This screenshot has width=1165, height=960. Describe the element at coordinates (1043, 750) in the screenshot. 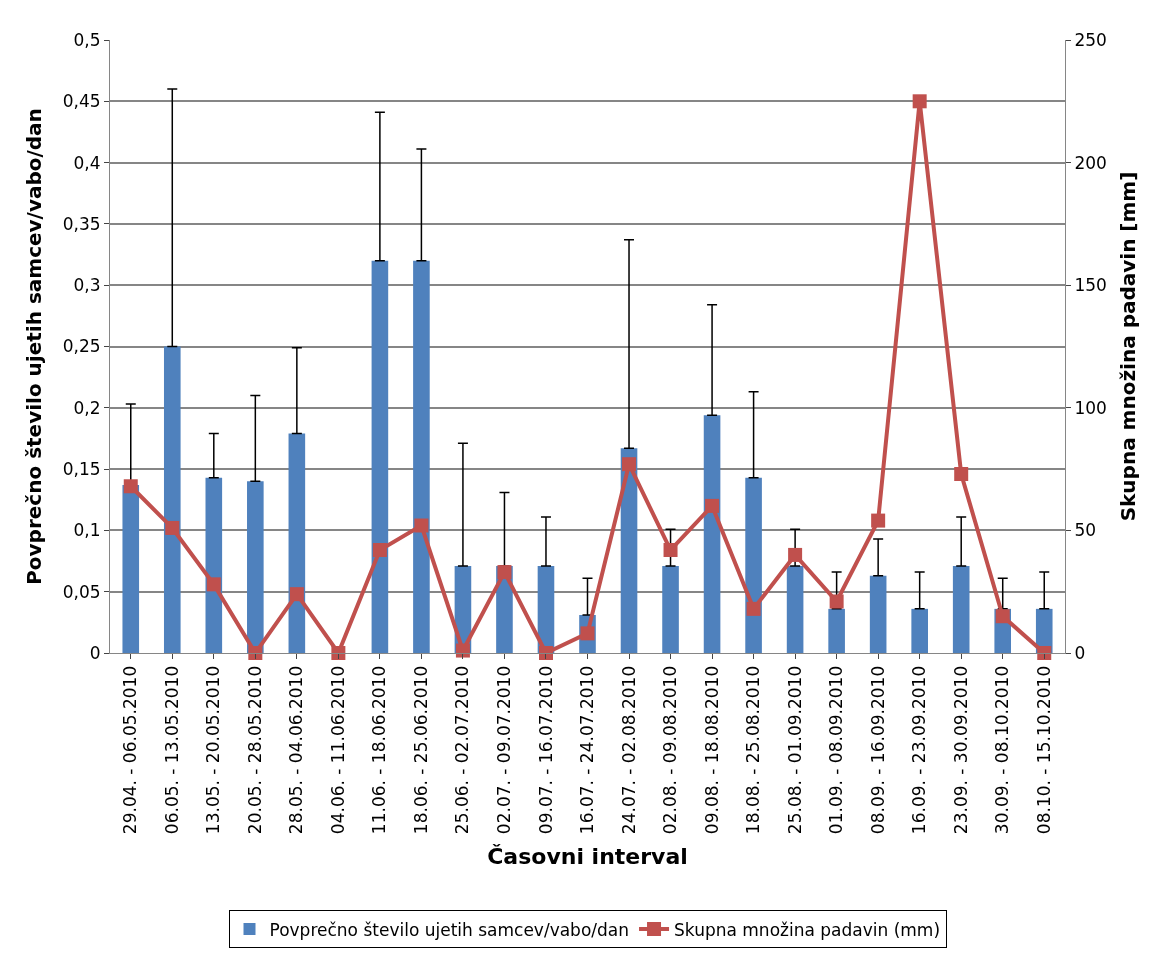

I see `x-tick-label: 08.10. - 15.10.2010` at that location.